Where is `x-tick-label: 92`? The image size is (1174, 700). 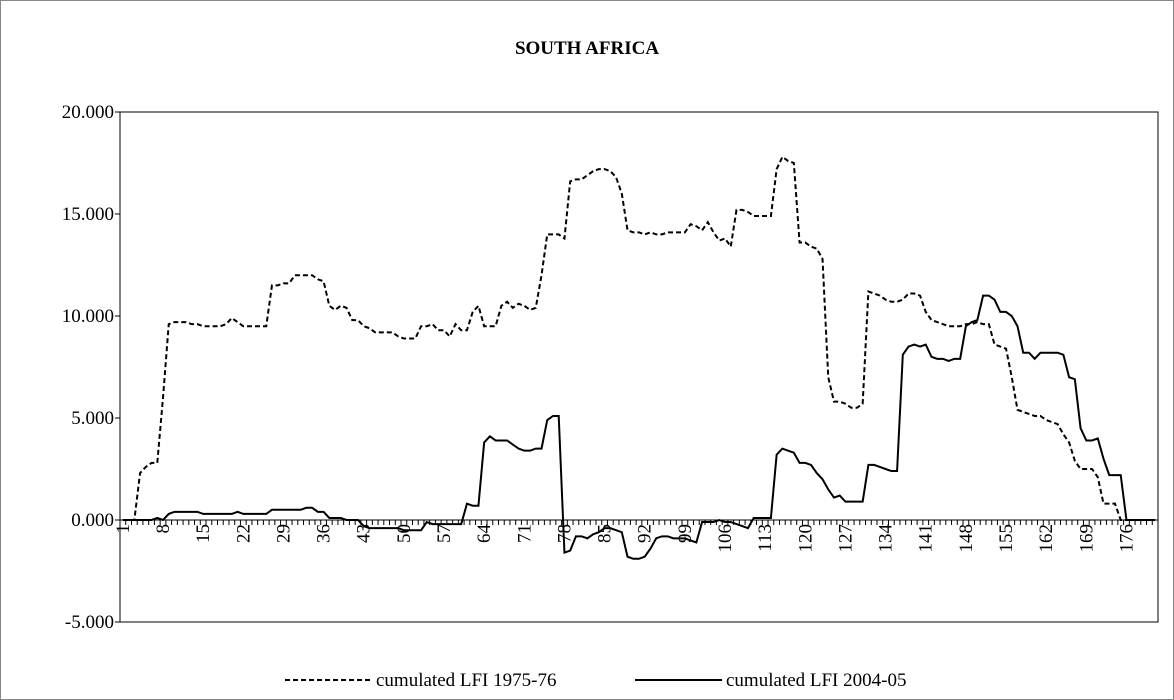 x-tick-label: 92 is located at coordinates (645, 533).